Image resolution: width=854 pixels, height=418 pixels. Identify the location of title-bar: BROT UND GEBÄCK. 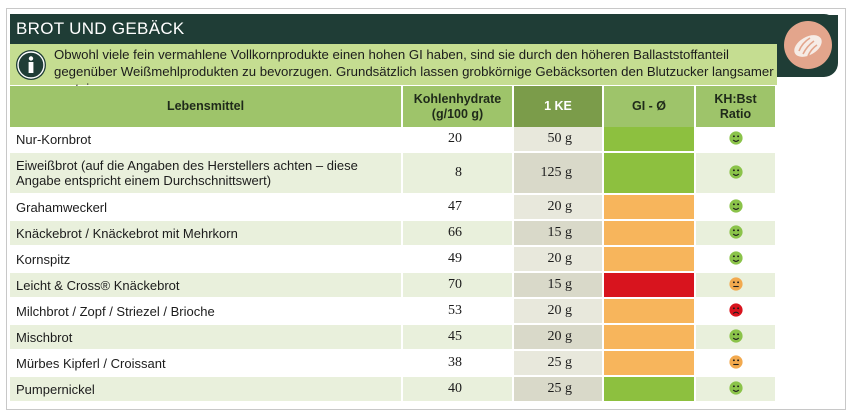
(424, 29).